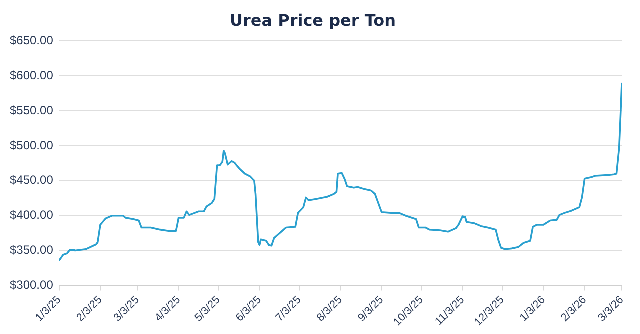 The height and width of the screenshot is (334, 640). What do you see at coordinates (32, 250) in the screenshot?
I see `y-tick-label: $350.00` at bounding box center [32, 250].